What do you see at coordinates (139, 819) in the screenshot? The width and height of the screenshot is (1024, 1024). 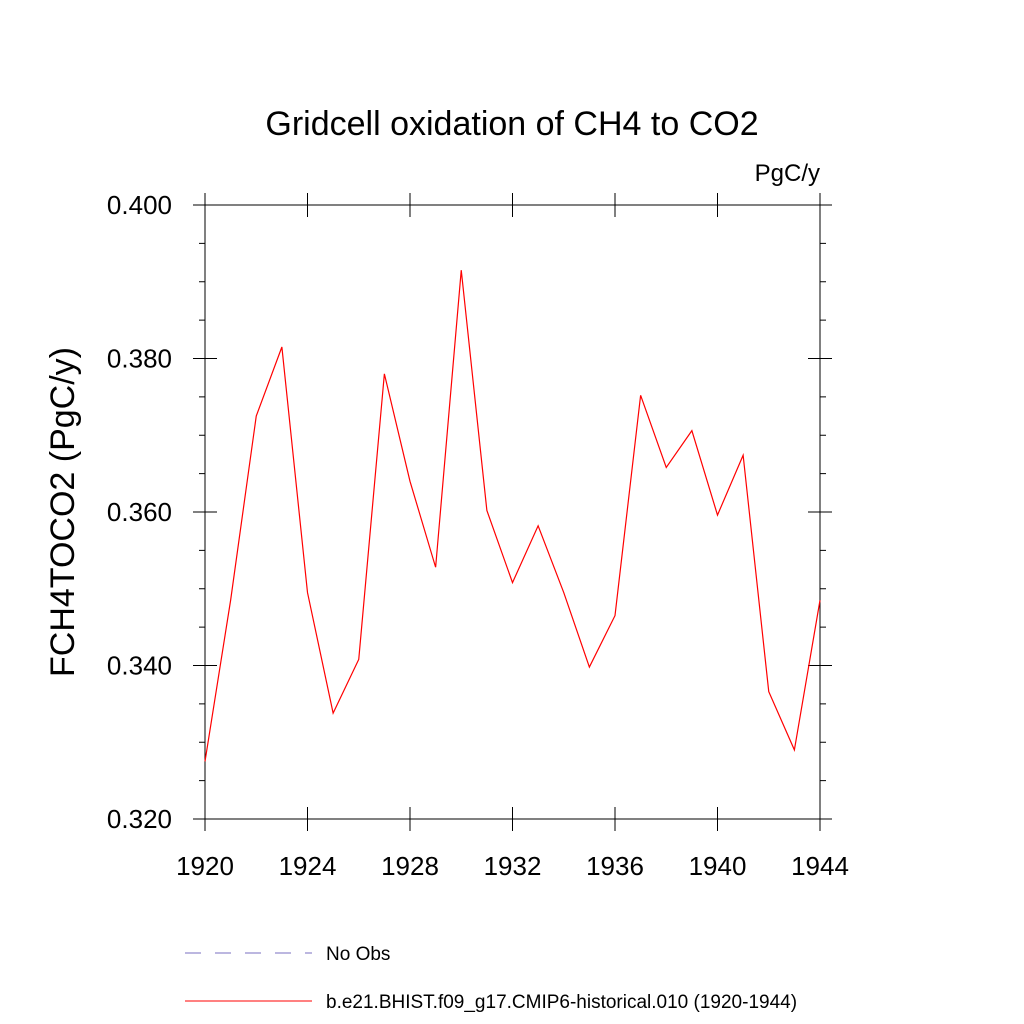 I see `y-tick-label: 0.320` at bounding box center [139, 819].